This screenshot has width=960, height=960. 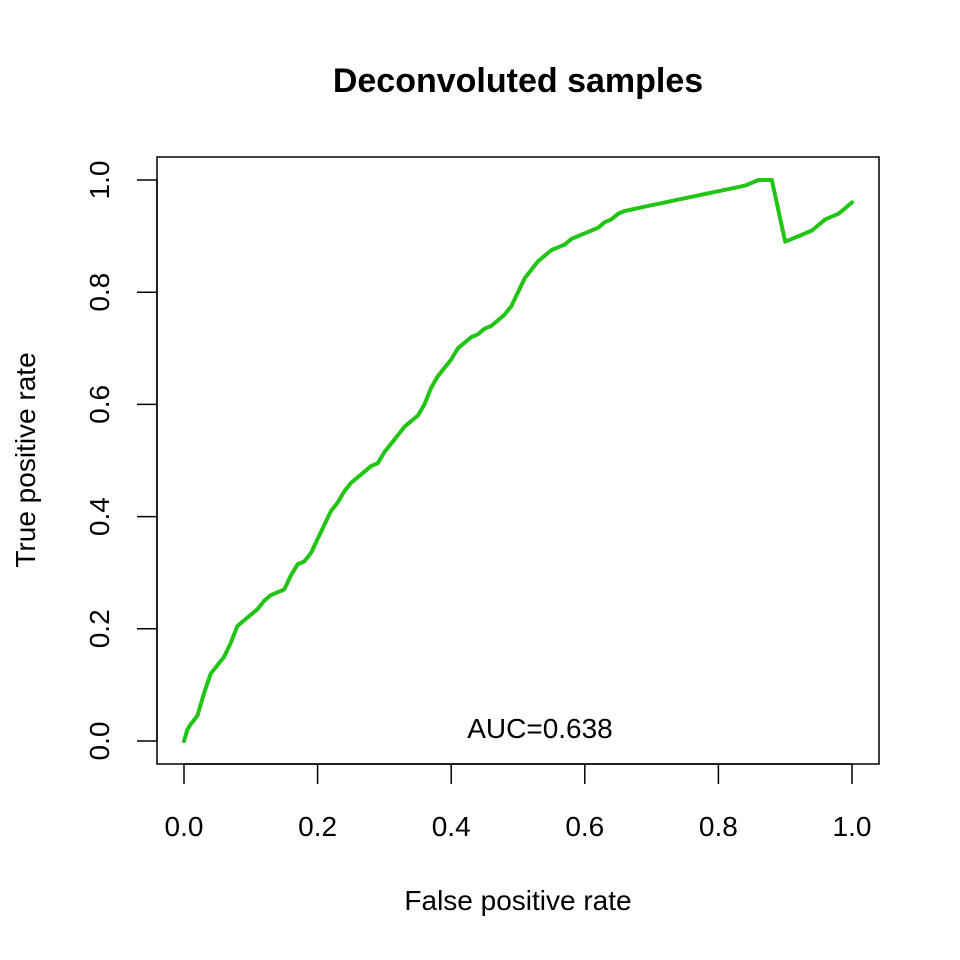 I want to click on chart-title: Deconvoluted samples, so click(x=518, y=81).